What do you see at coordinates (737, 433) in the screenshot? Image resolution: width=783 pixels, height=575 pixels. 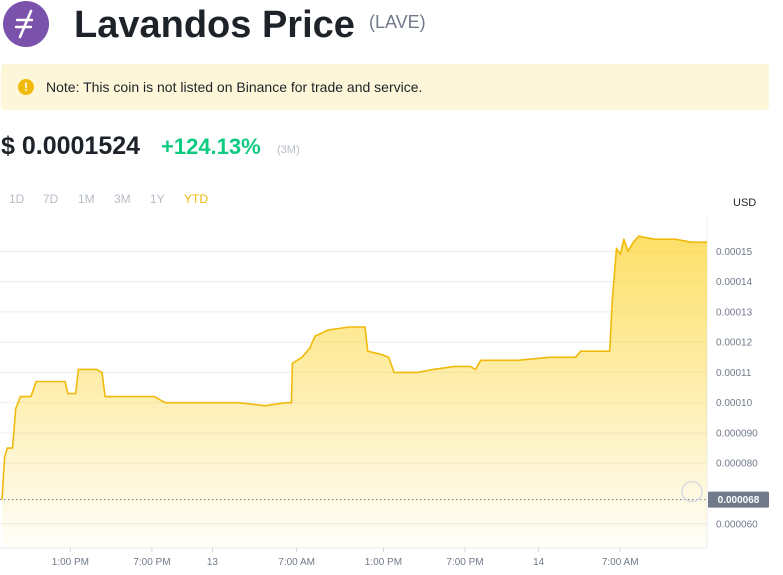 I see `y-tick-label: 0.000090` at bounding box center [737, 433].